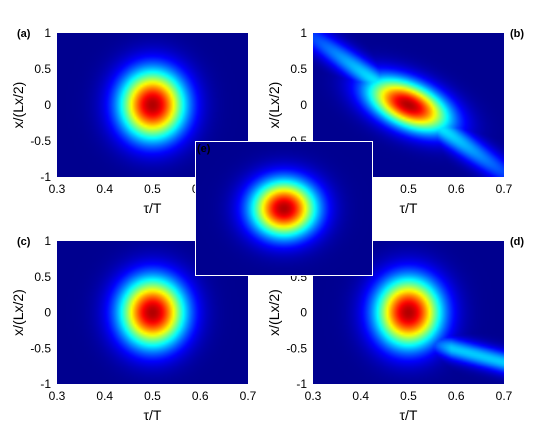 This screenshot has width=534, height=432. Describe the element at coordinates (24, 242) in the screenshot. I see `panel-label-c: (c)` at that location.